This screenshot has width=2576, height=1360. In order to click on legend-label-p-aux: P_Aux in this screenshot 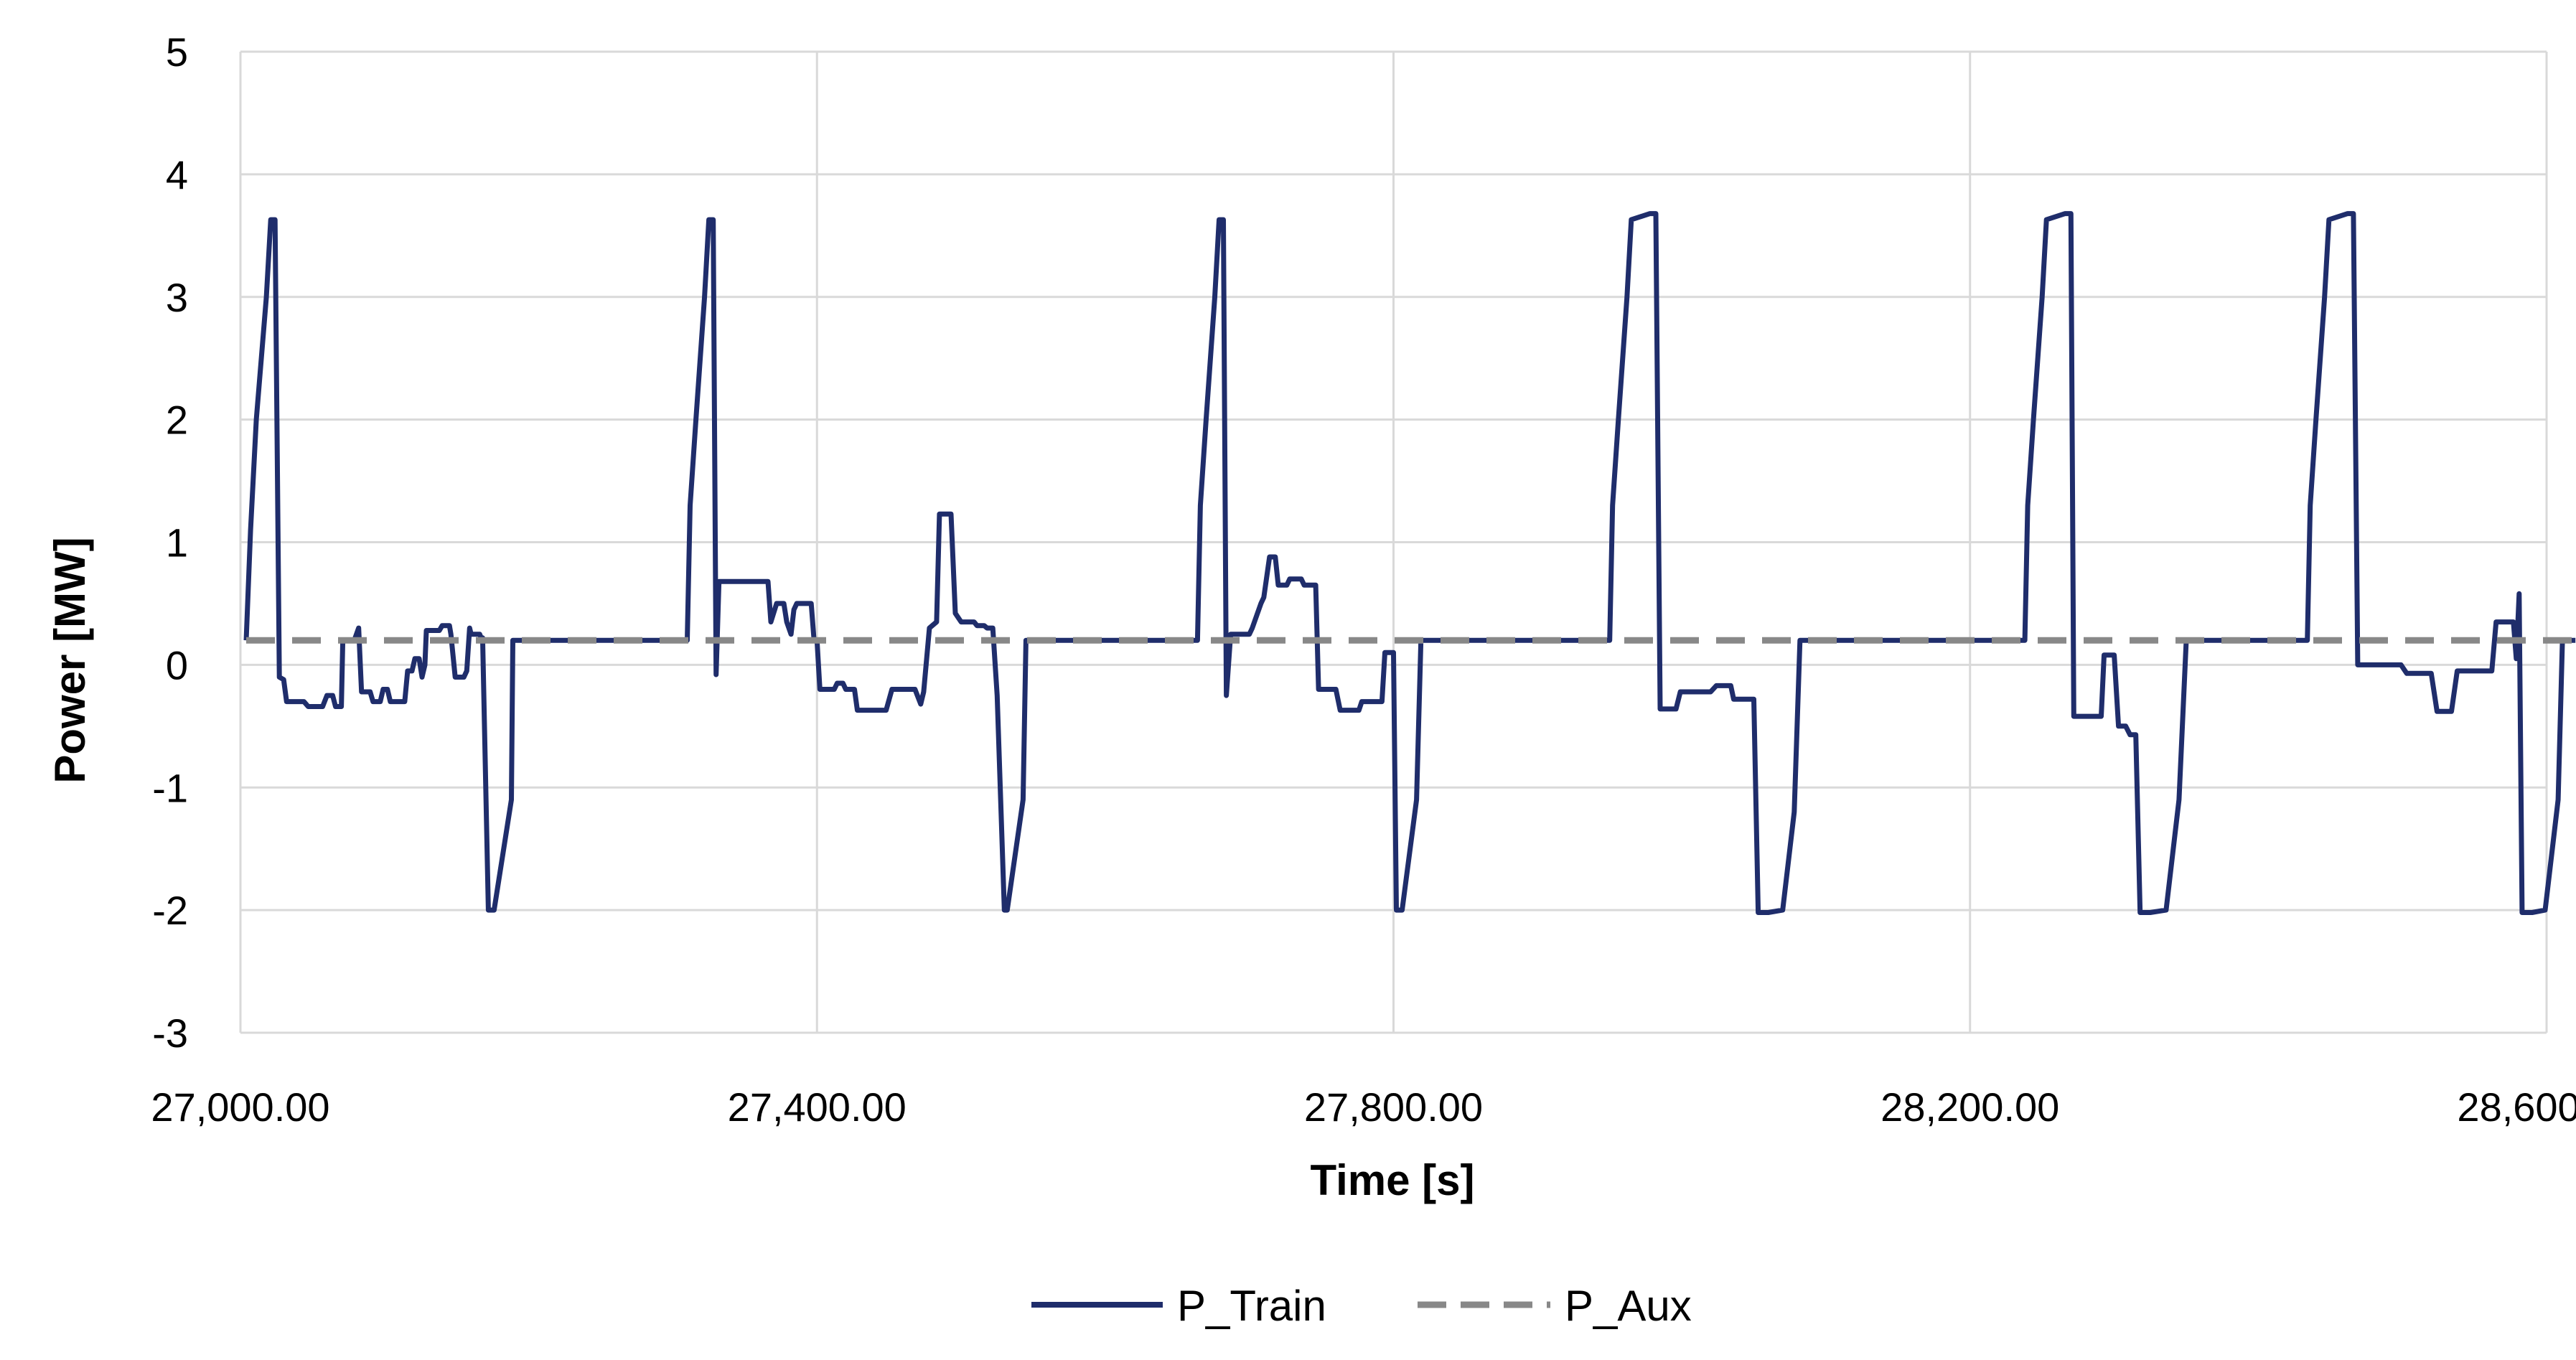, I will do `click(1629, 1306)`.